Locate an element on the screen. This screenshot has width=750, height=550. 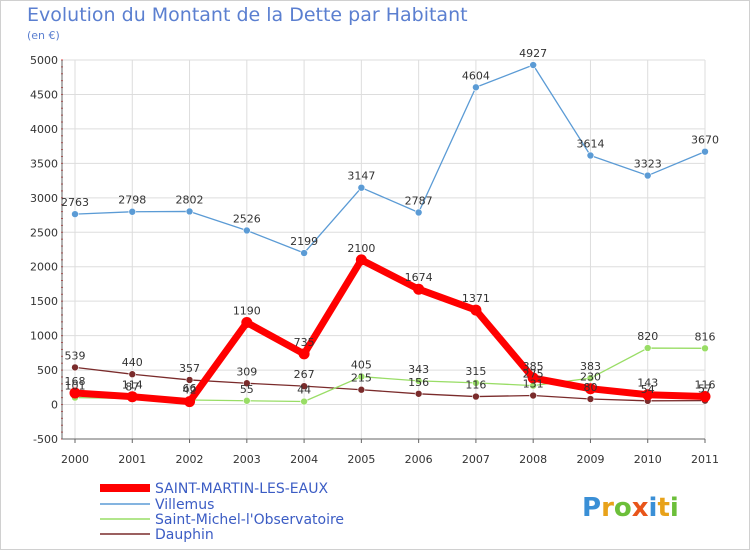
x-tick-label: 2004 is located at coordinates (304, 459).